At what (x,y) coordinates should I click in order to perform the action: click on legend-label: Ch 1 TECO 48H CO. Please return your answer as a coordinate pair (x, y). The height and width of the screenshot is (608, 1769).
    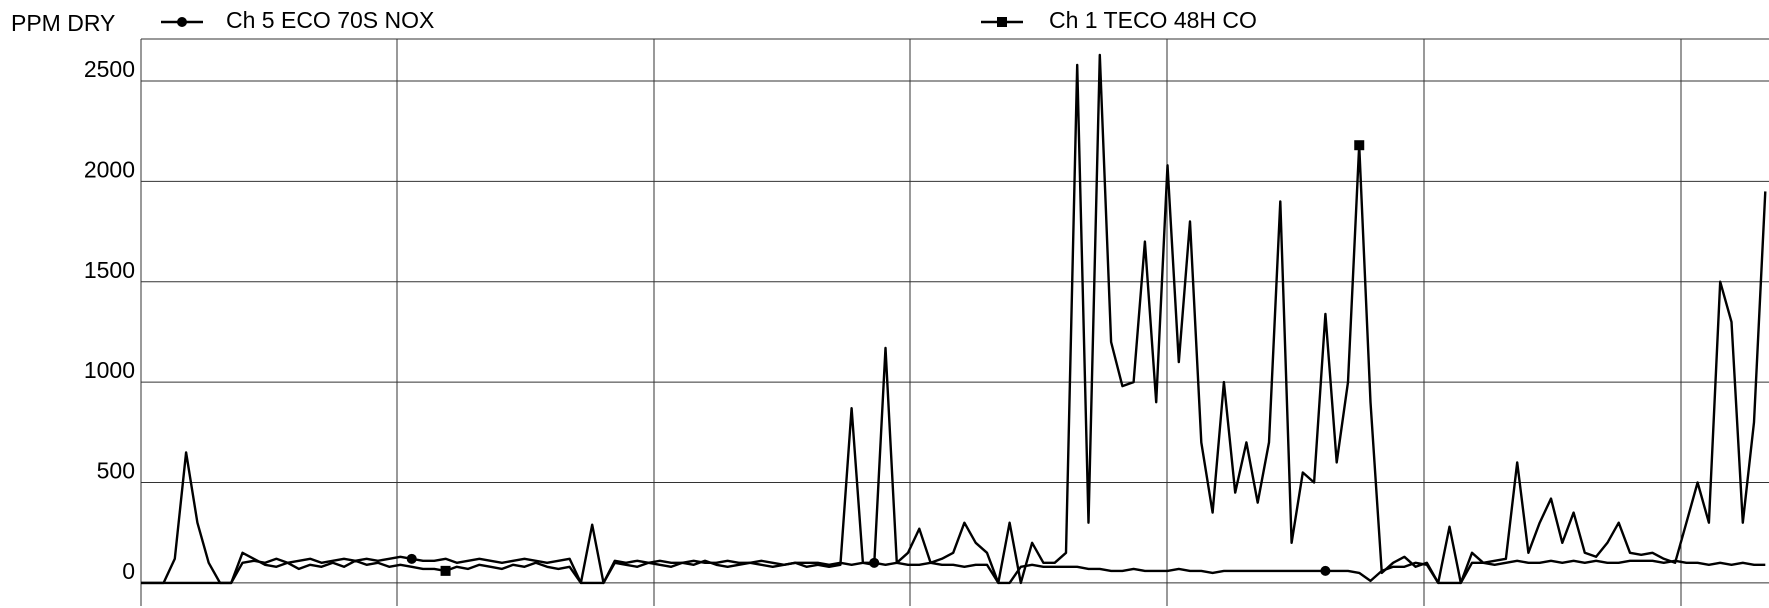
    Looking at the image, I should click on (1153, 20).